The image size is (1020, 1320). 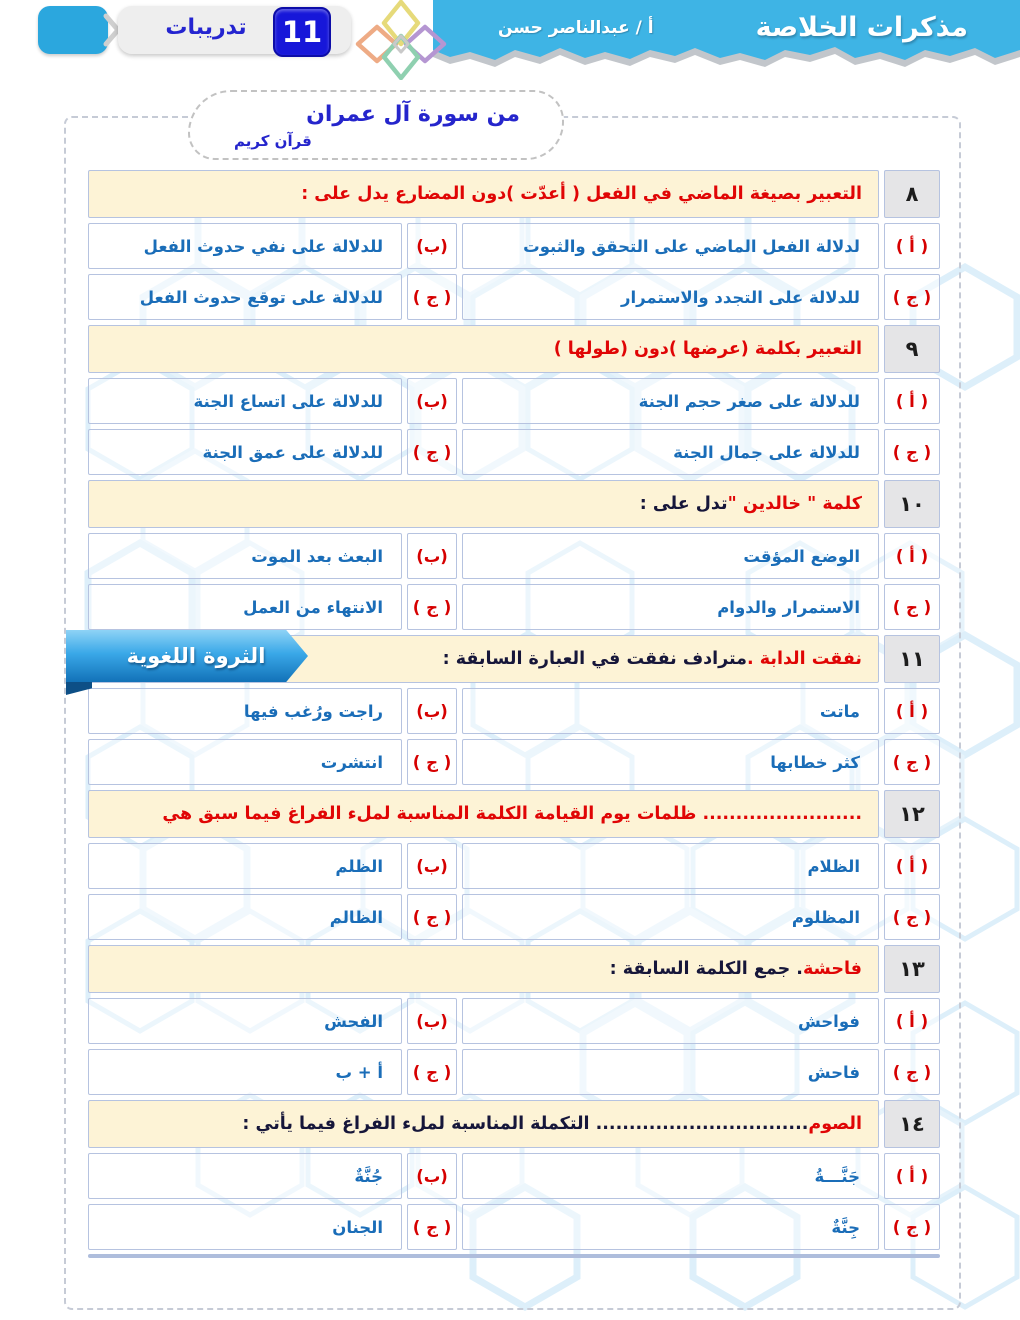 I want to click on torn-edge-graphic, so click(x=726, y=33).